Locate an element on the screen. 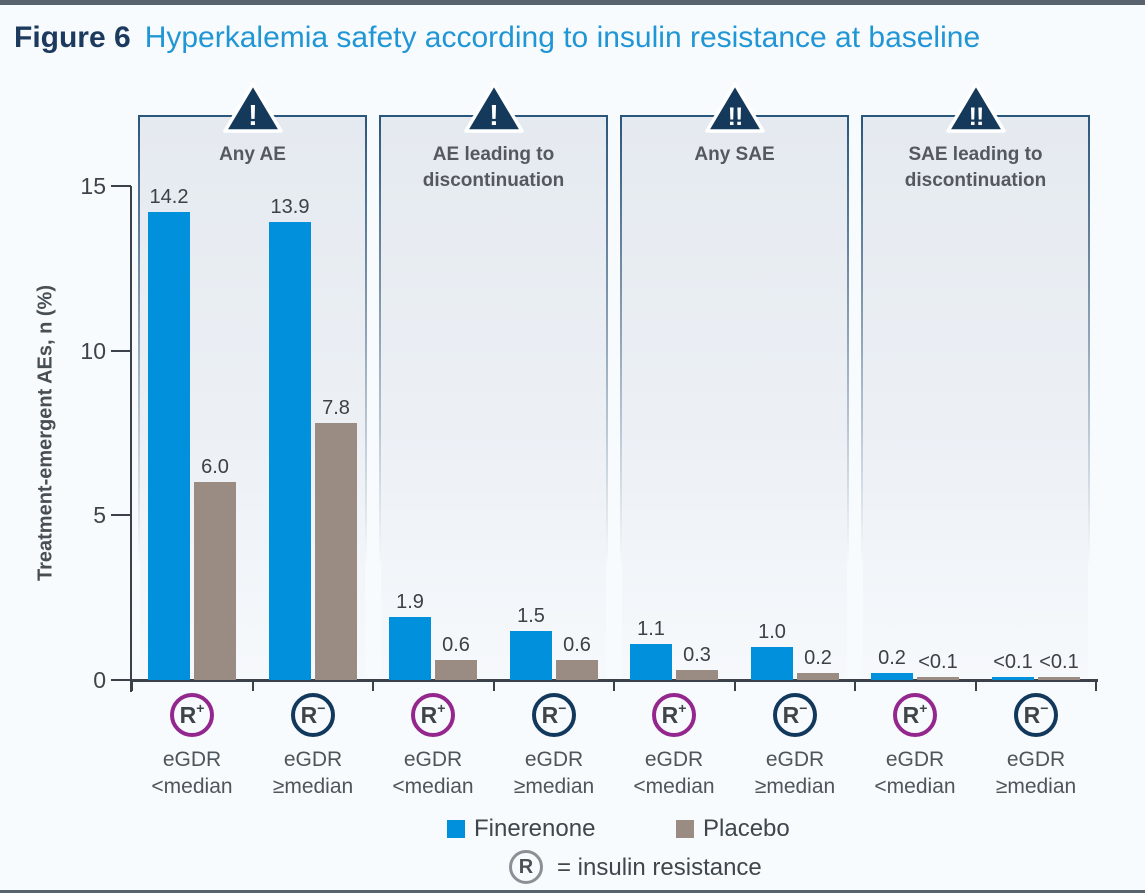 This screenshot has width=1145, height=893. legend-item-placebo: Placebo is located at coordinates (733, 828).